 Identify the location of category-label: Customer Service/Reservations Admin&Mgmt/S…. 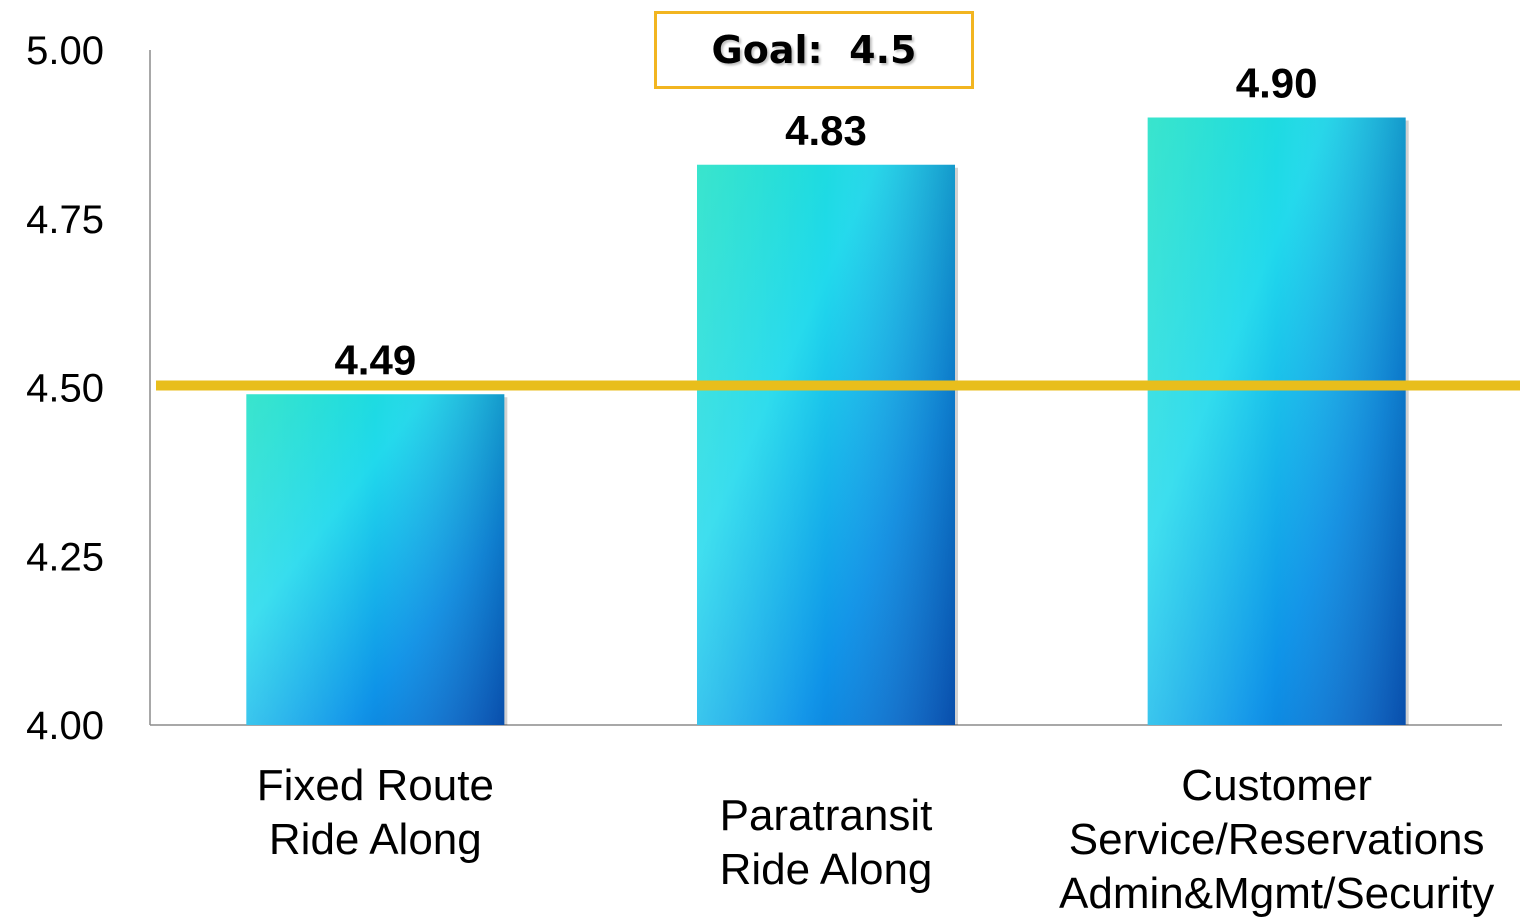
(1276, 839).